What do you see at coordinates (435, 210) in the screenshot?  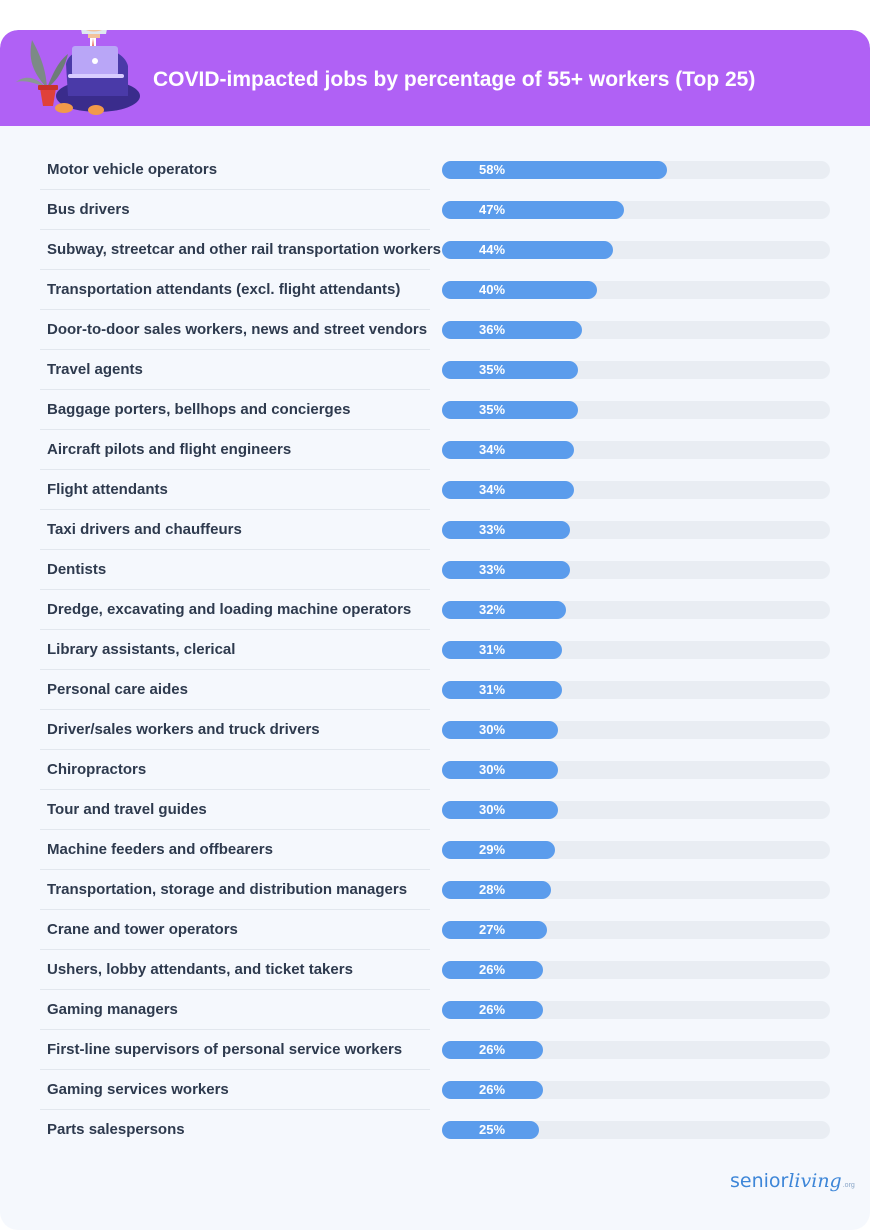 I see `bar-row: Bus drivers 47%` at bounding box center [435, 210].